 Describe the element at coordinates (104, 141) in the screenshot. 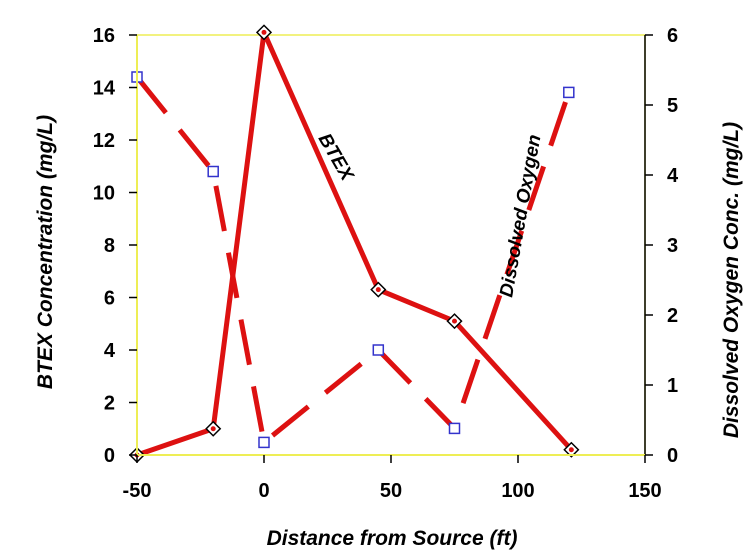

I see `y-left-tick-label: 12` at that location.